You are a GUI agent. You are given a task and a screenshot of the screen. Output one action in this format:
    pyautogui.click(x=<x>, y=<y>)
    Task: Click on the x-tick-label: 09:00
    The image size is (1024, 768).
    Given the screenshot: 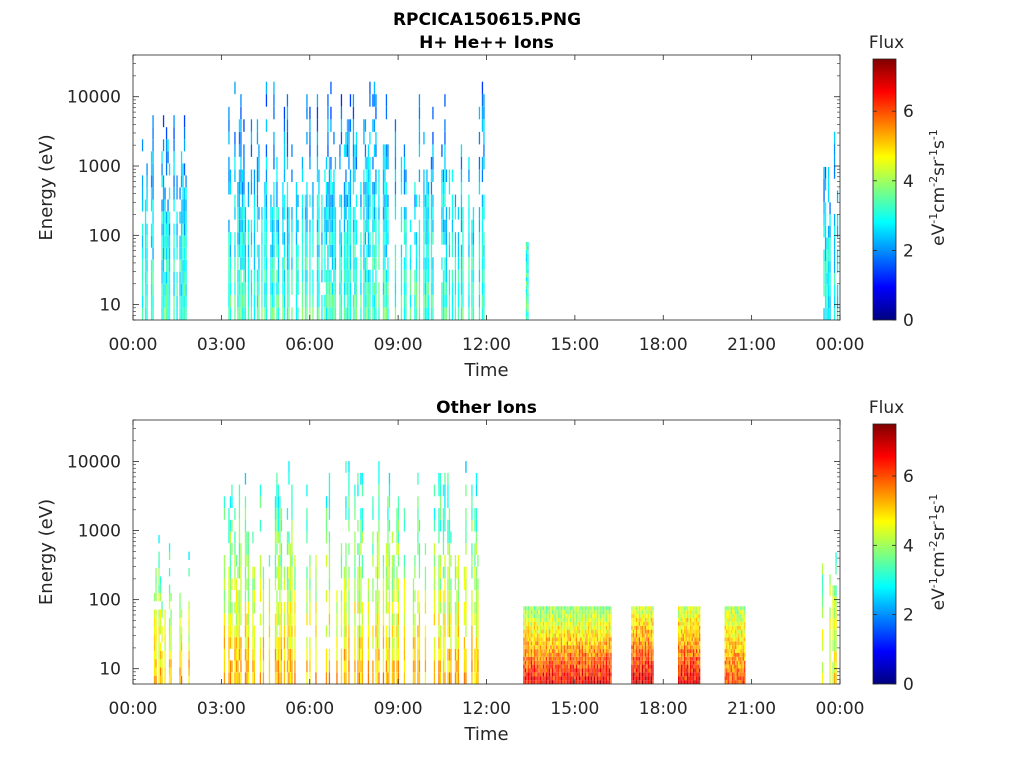 What is the action you would take?
    pyautogui.click(x=398, y=709)
    